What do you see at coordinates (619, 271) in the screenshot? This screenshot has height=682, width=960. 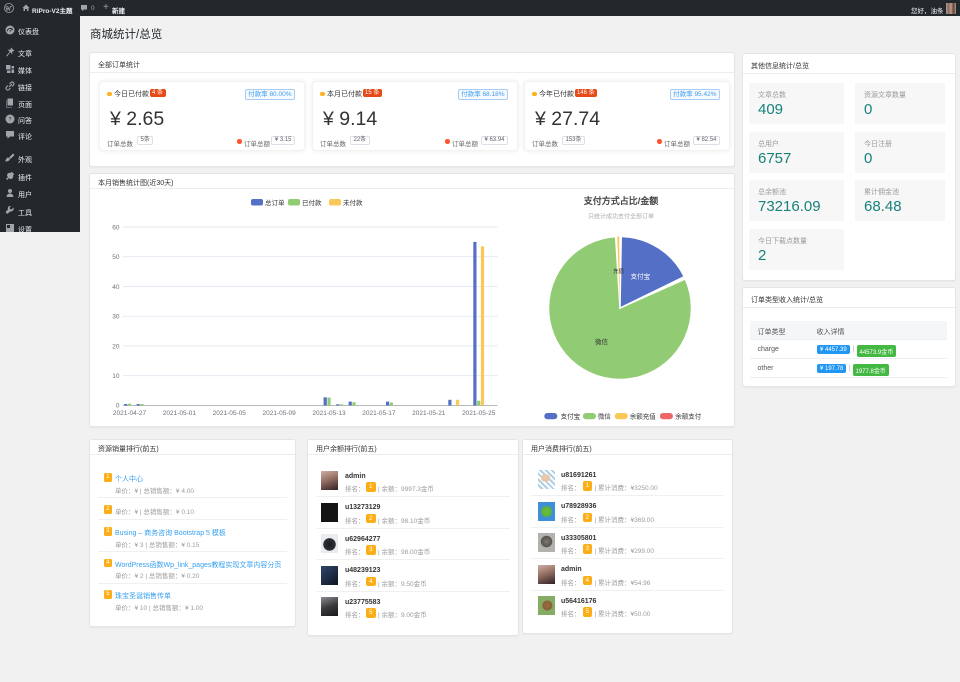 I see `svg-text: 充值` at bounding box center [619, 271].